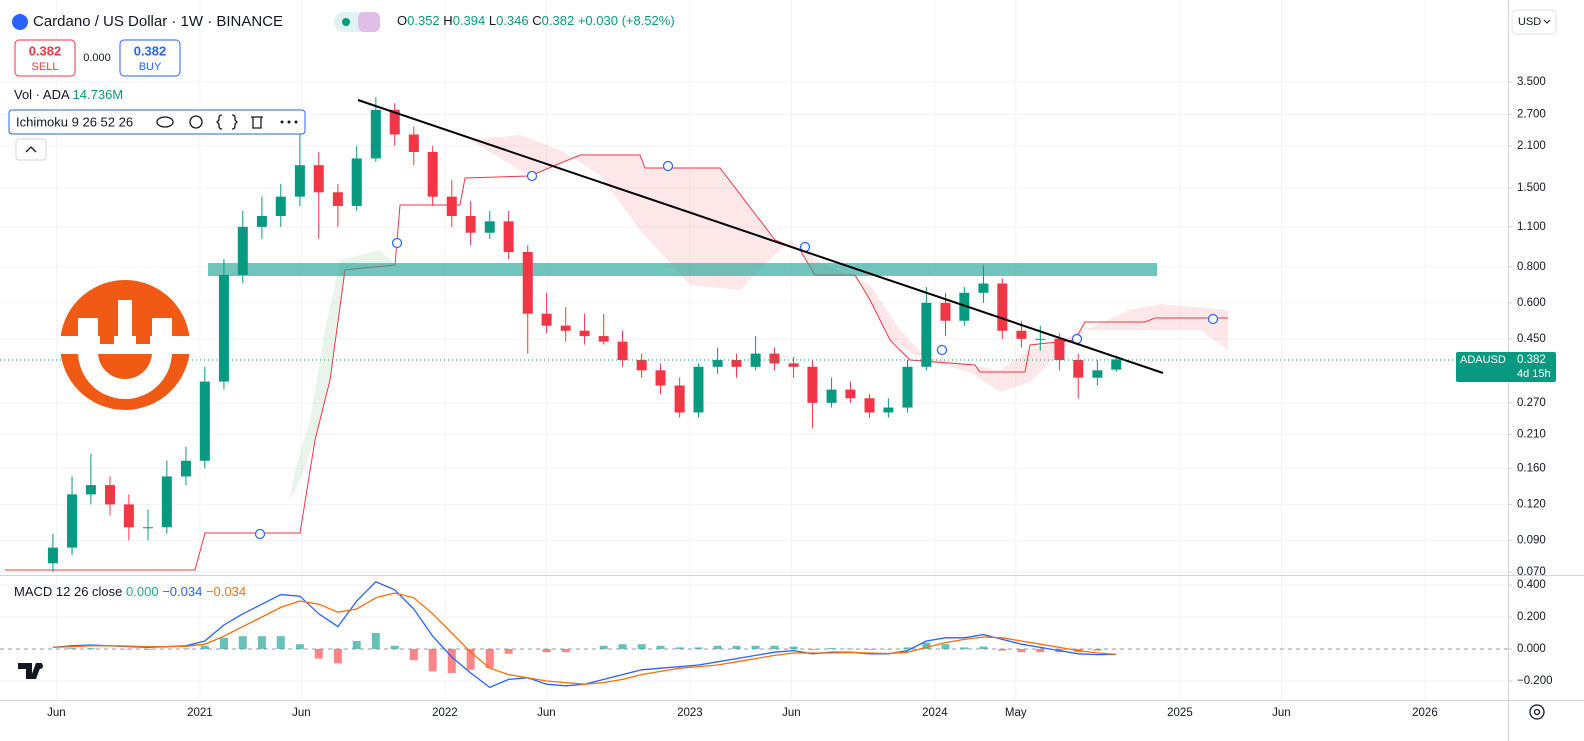 This screenshot has width=1584, height=741. I want to click on volume-value: 14.736M, so click(98, 94).